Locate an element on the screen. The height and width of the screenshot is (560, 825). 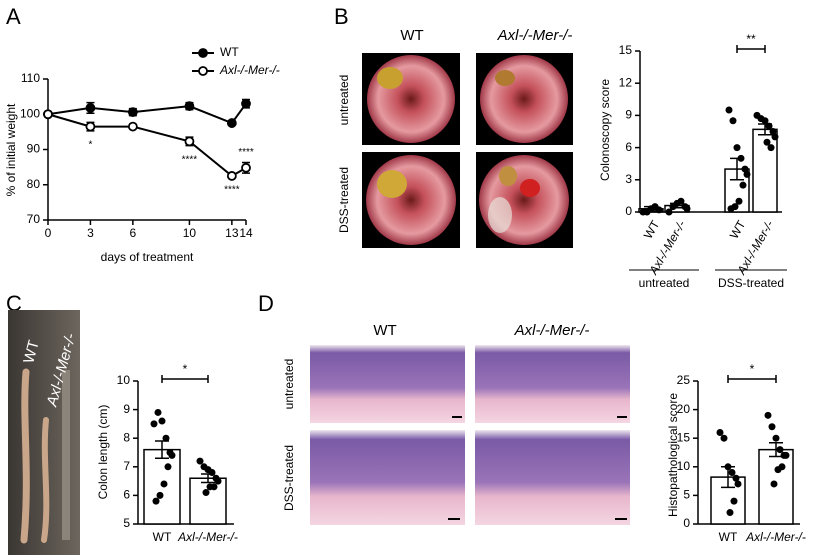
photo-label: WT is located at coordinates (31, 351).